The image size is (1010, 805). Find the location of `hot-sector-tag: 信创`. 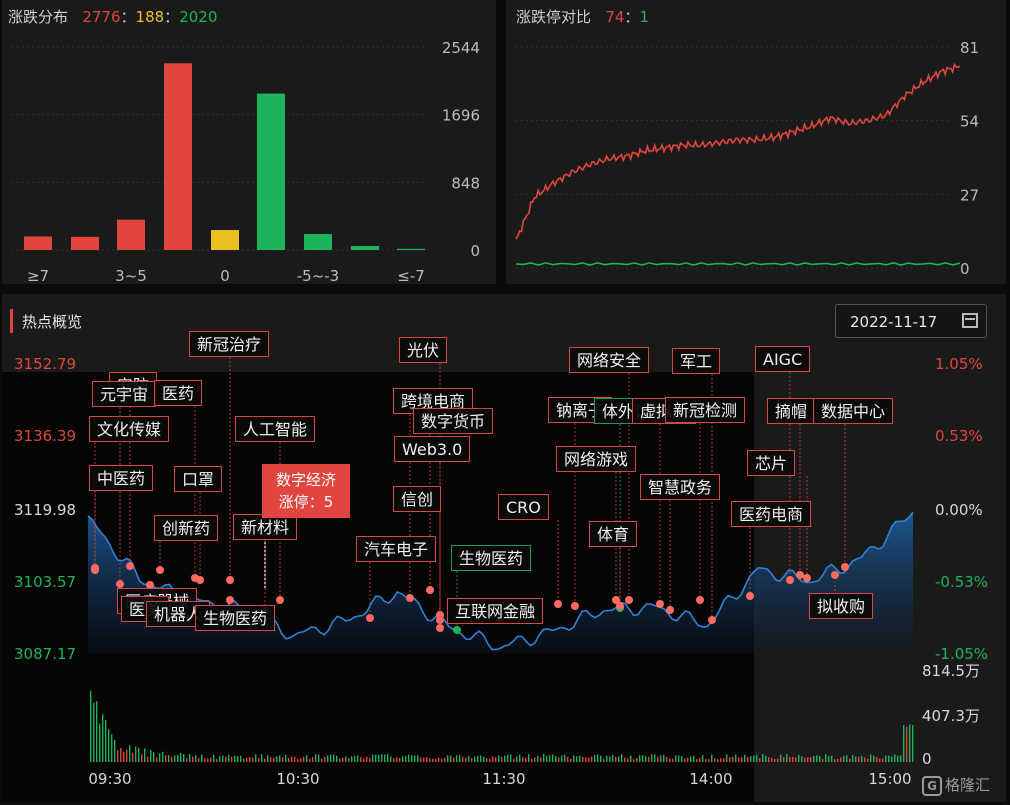

hot-sector-tag: 信创 is located at coordinates (417, 499).